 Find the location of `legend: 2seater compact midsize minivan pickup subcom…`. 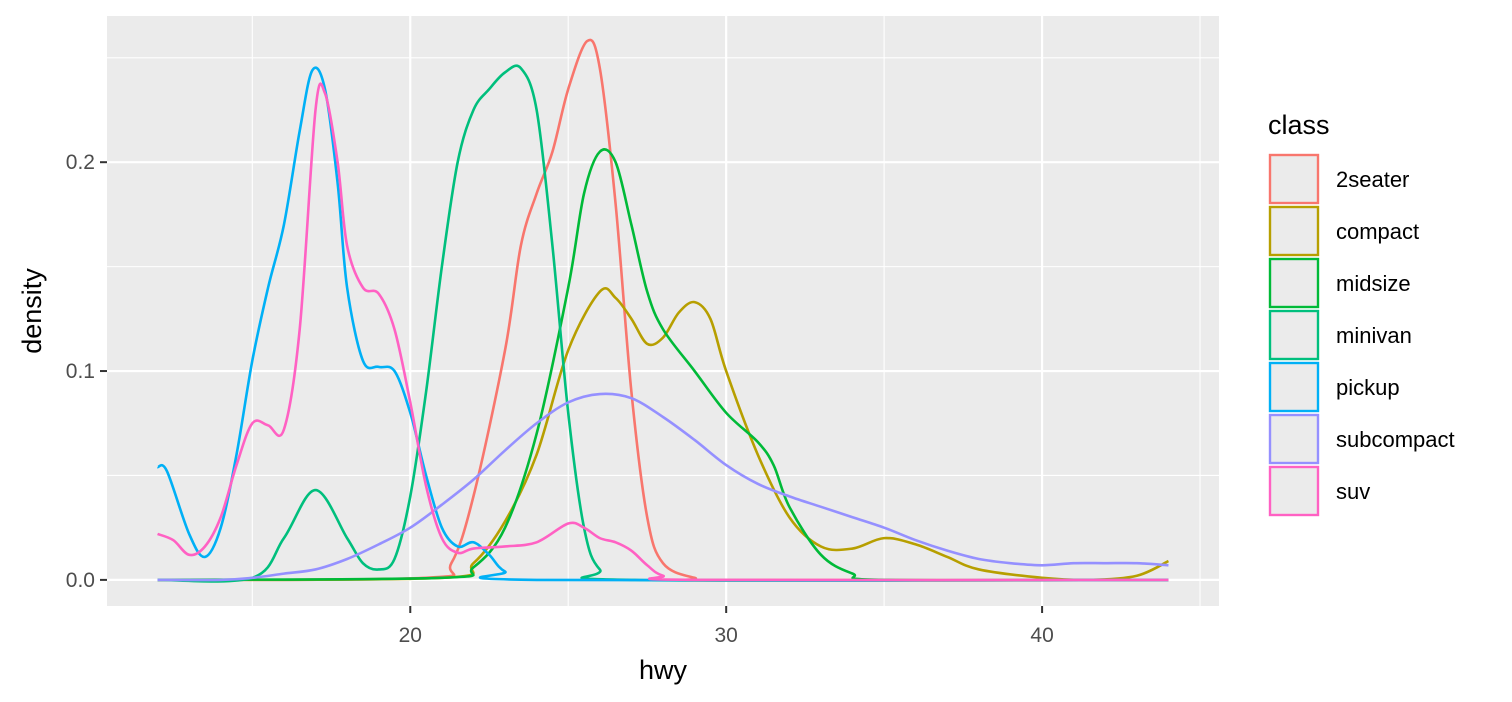

legend: 2seater compact midsize minivan pickup subcom… is located at coordinates (1361, 335).